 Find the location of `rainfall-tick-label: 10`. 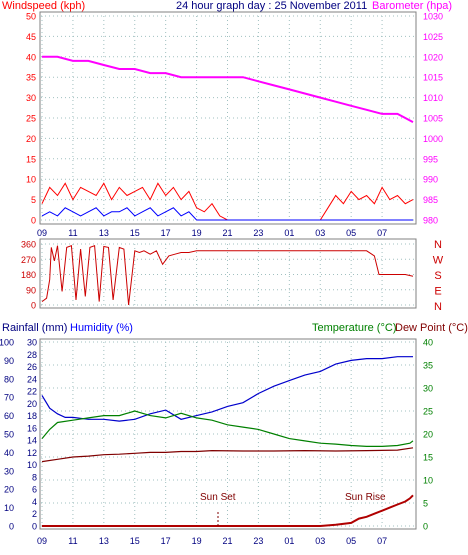

rainfall-tick-label: 10 is located at coordinates (32, 465).